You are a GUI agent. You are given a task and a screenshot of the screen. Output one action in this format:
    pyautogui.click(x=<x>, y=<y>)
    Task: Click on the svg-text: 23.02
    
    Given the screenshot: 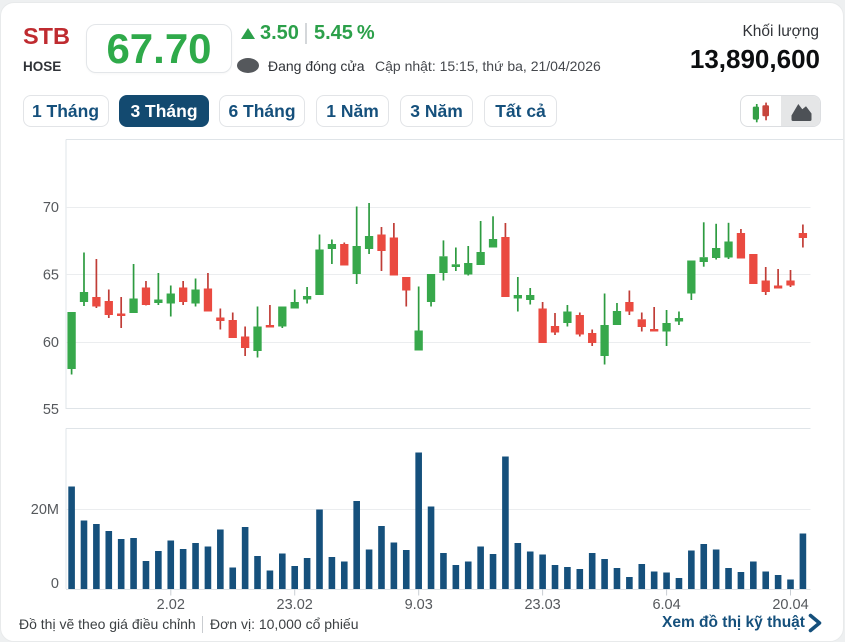 What is the action you would take?
    pyautogui.click(x=295, y=605)
    